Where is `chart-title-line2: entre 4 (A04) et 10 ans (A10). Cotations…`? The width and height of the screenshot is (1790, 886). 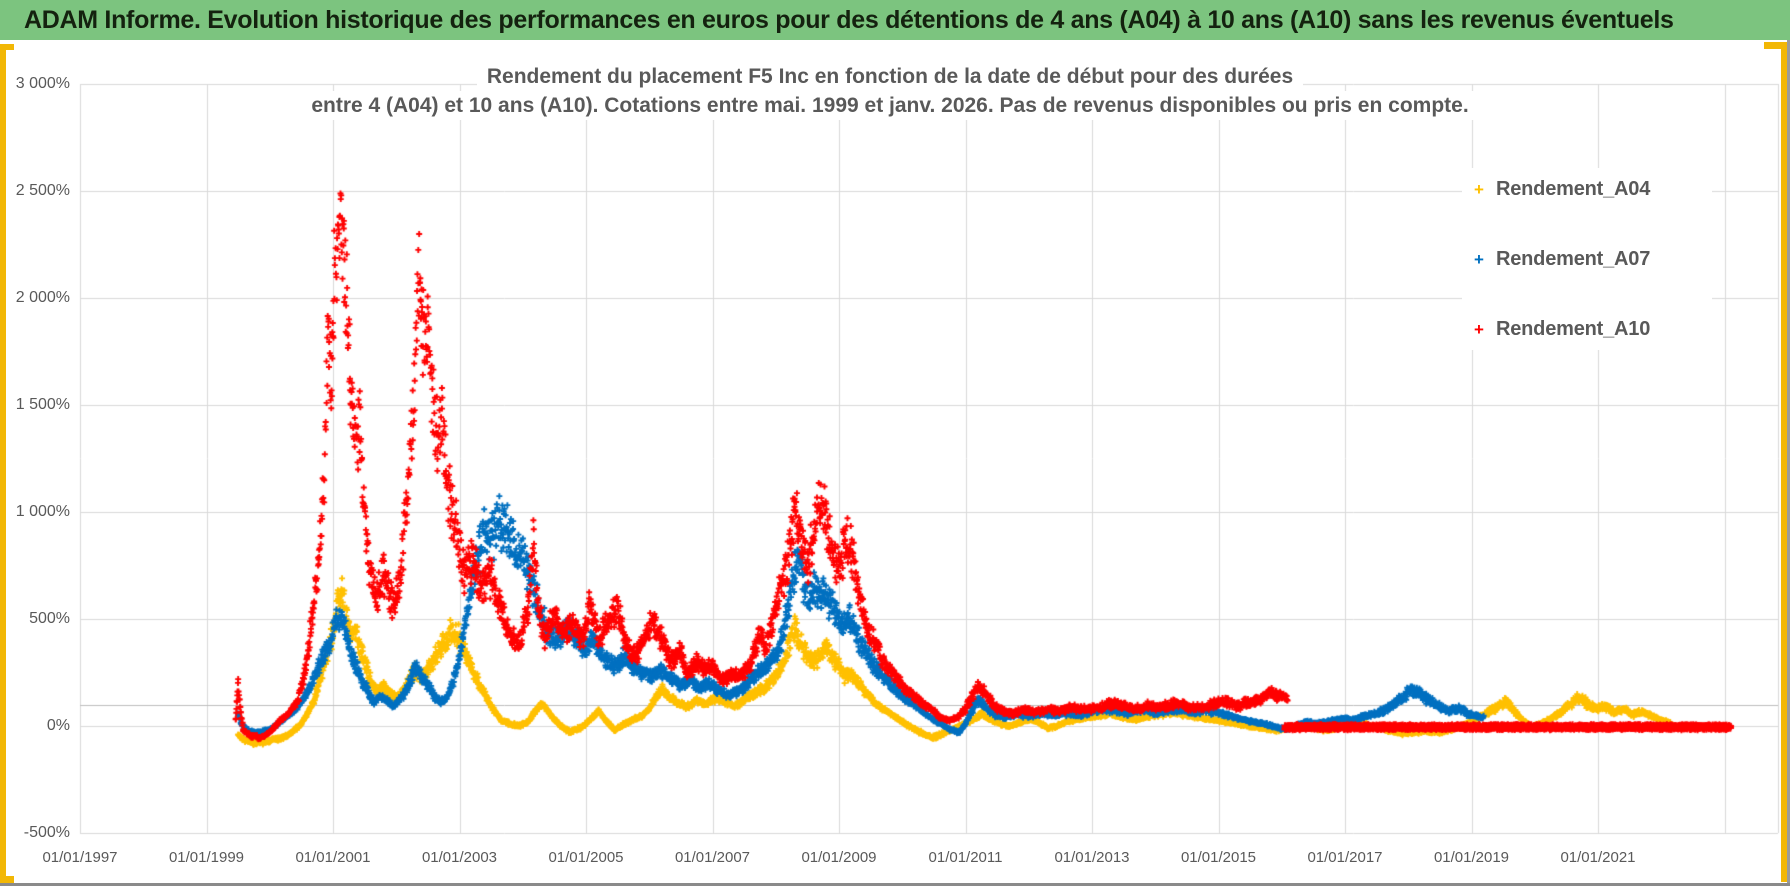 chart-title-line2: entre 4 (A04) et 10 ans (A10). Cotations… is located at coordinates (890, 105).